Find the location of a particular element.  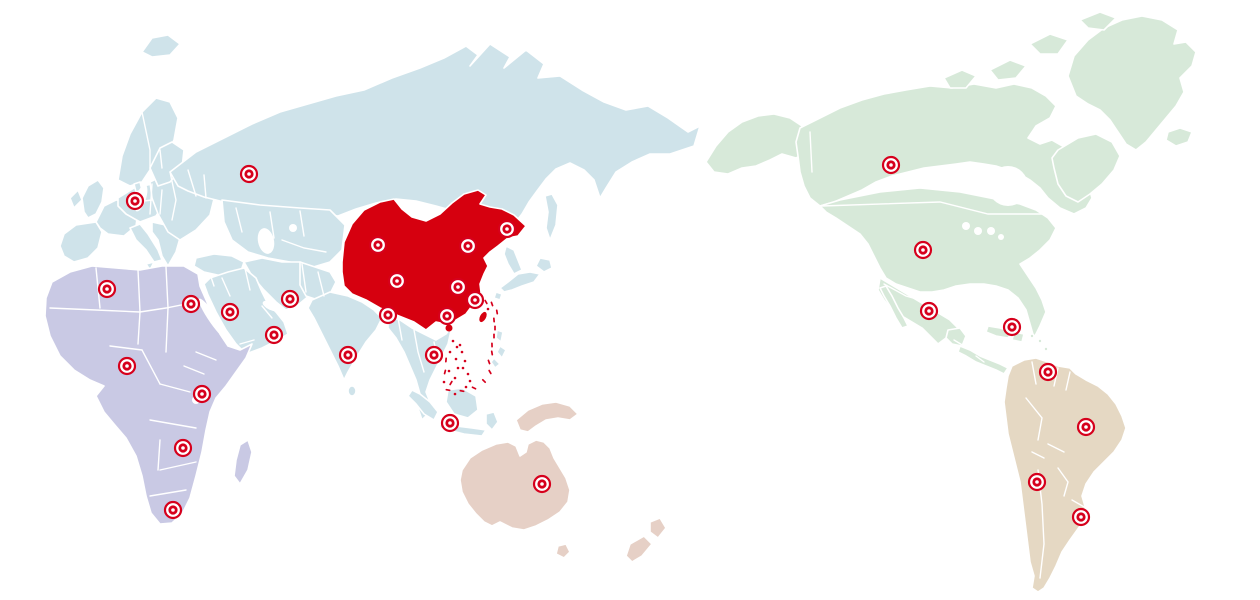

sea-hudson-bay is located at coordinates (1008, 186).